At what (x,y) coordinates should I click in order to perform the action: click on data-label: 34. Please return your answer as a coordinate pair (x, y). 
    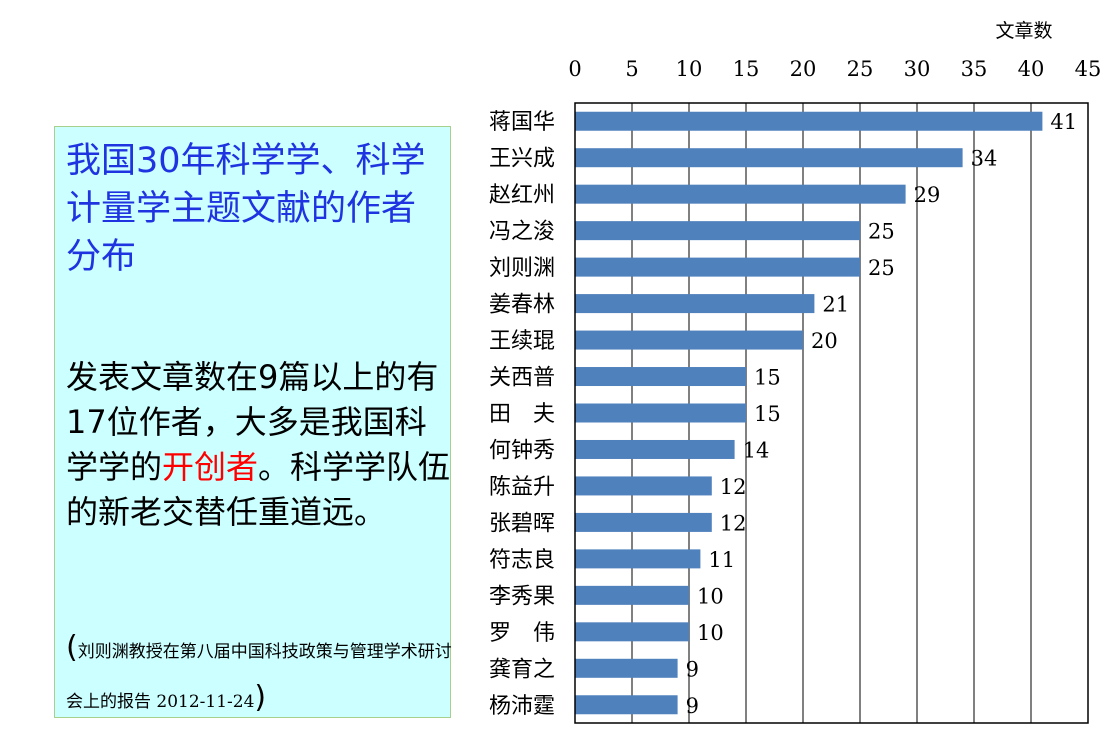
    Looking at the image, I should click on (984, 159).